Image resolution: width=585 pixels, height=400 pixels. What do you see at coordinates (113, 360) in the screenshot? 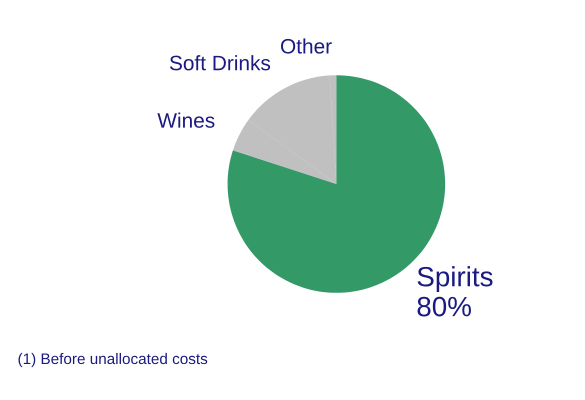
I see `text: (1) Before unallocated costs` at bounding box center [113, 360].